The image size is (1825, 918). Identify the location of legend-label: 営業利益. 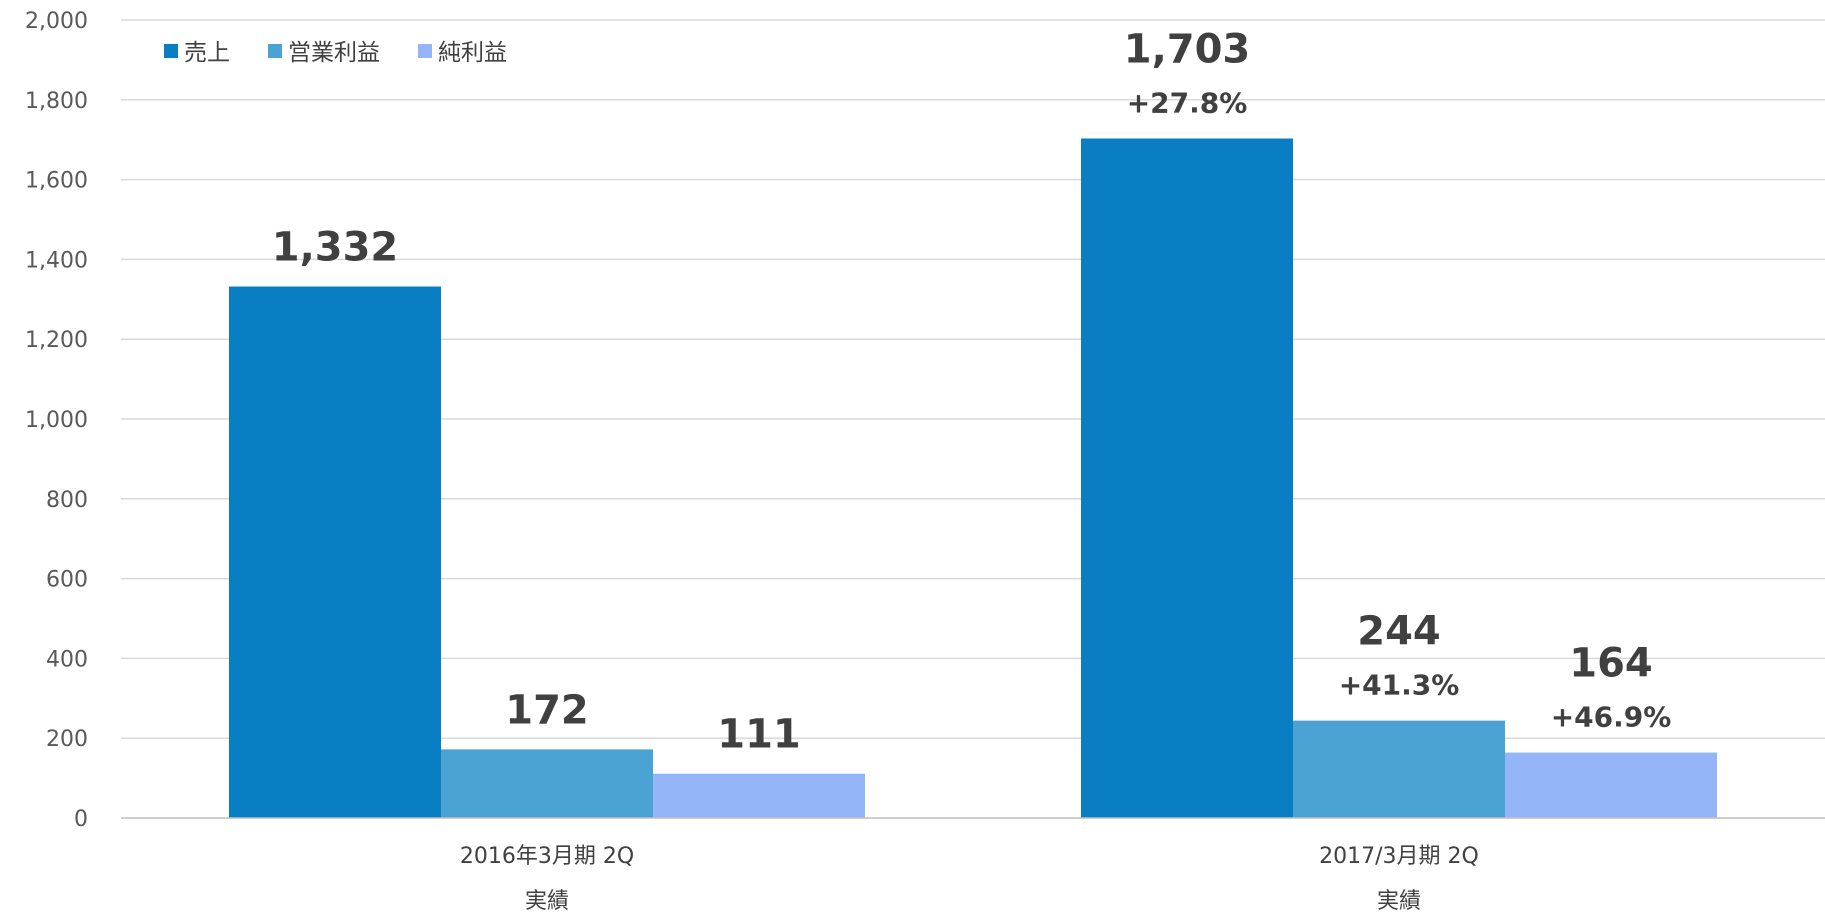
(334, 53).